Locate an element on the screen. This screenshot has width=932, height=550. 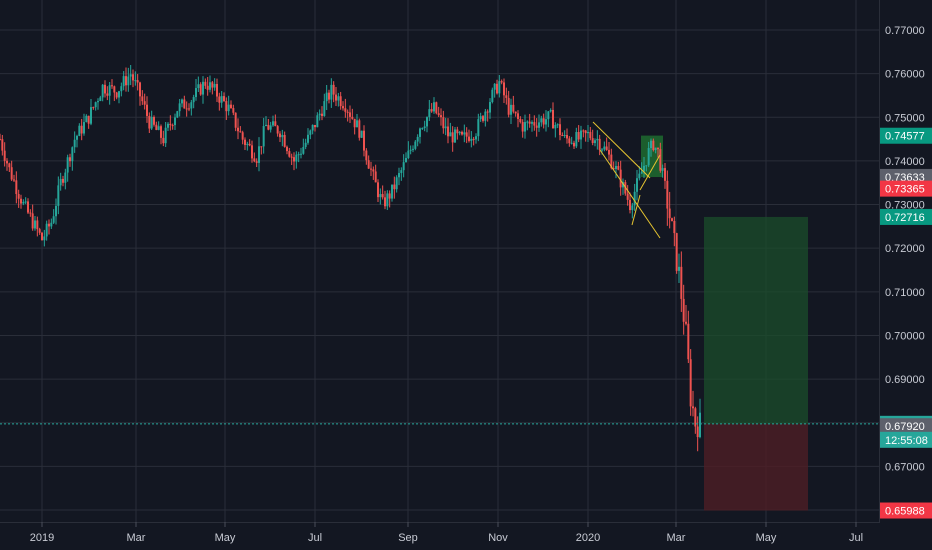
take-profit-zone is located at coordinates (756, 320).